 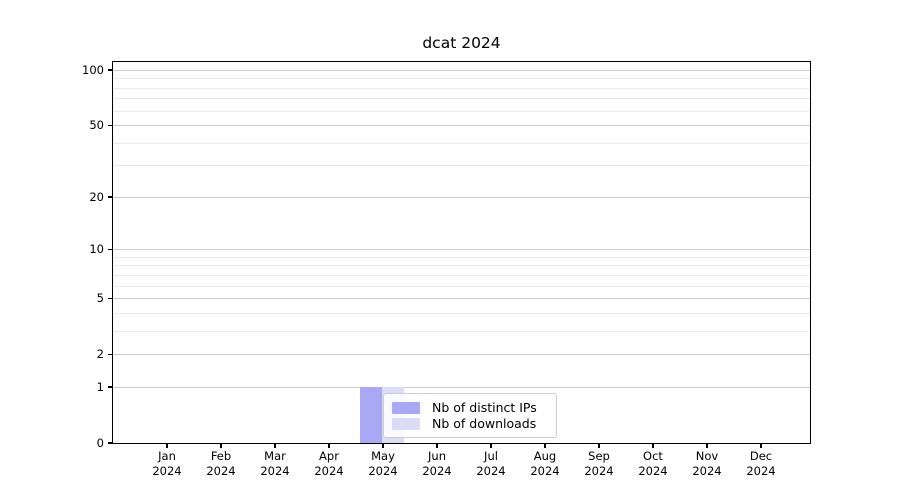 I want to click on y-tick-label: 20, so click(x=96, y=196).